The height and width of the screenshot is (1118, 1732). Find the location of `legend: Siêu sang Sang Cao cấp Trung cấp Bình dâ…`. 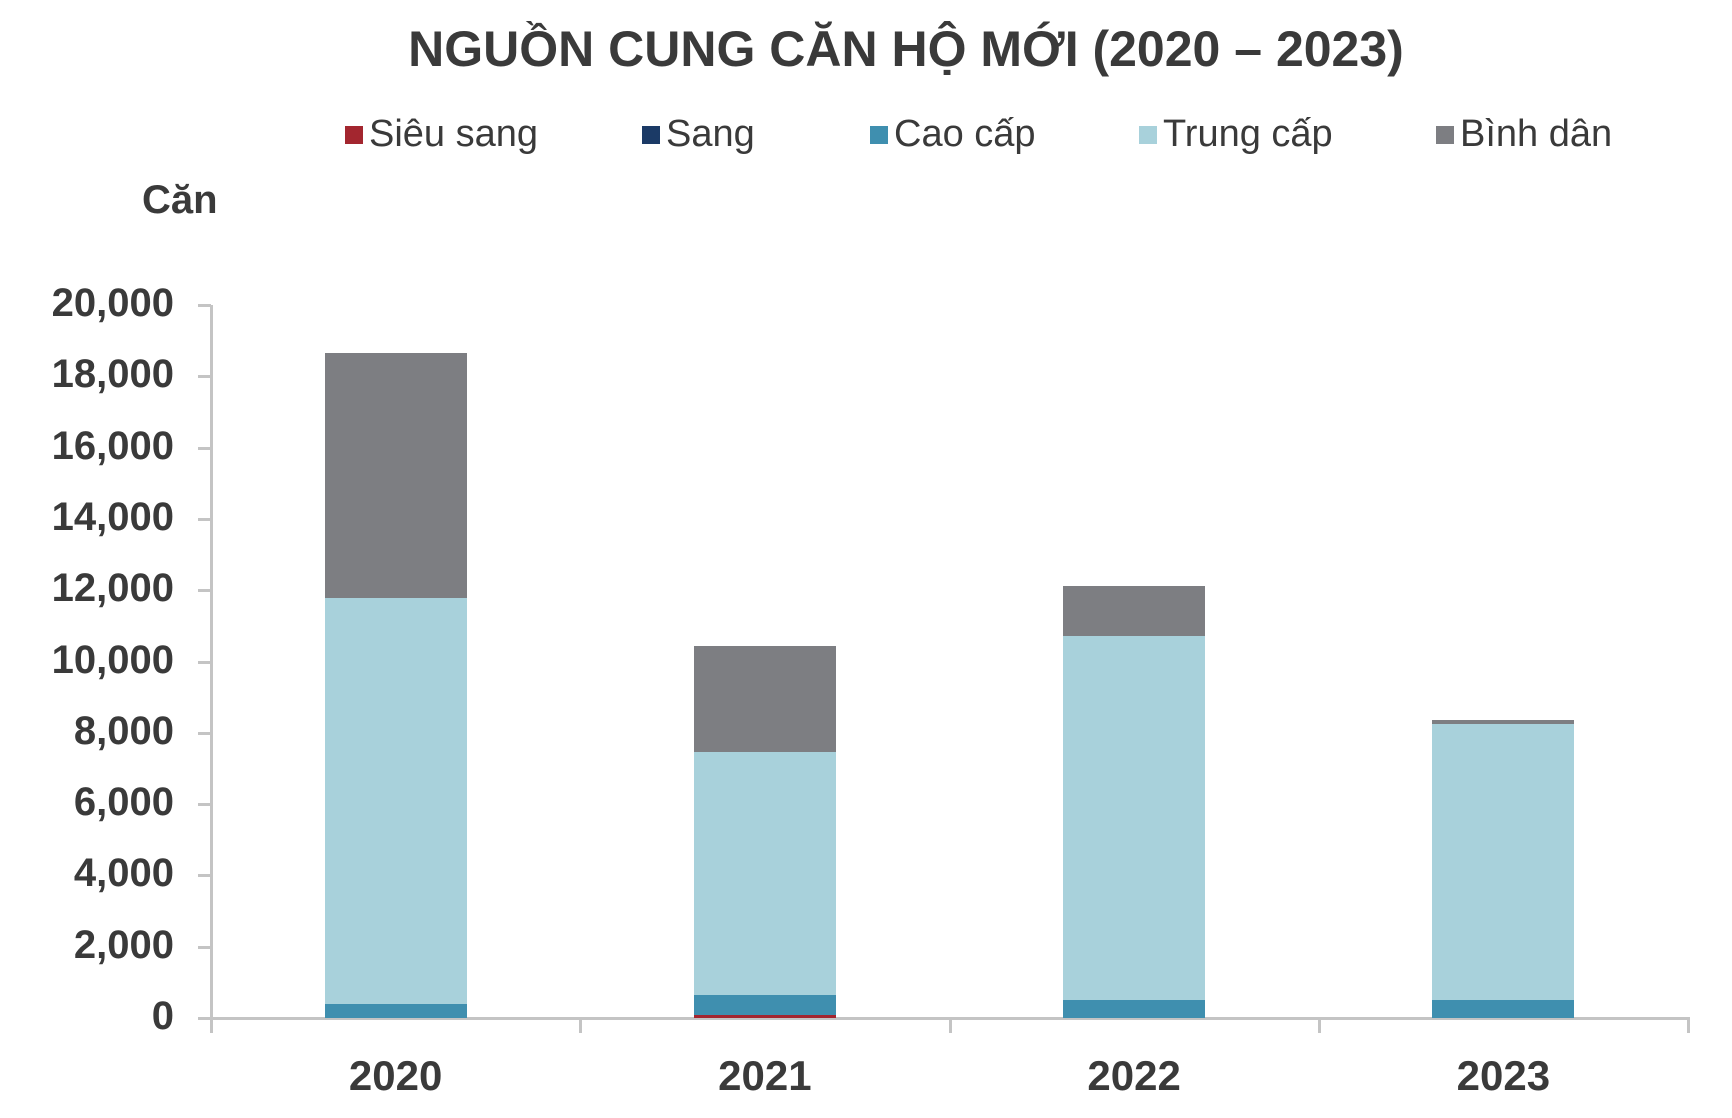

legend: Siêu sang Sang Cao cấp Trung cấp Bình dâ… is located at coordinates (866, 138).